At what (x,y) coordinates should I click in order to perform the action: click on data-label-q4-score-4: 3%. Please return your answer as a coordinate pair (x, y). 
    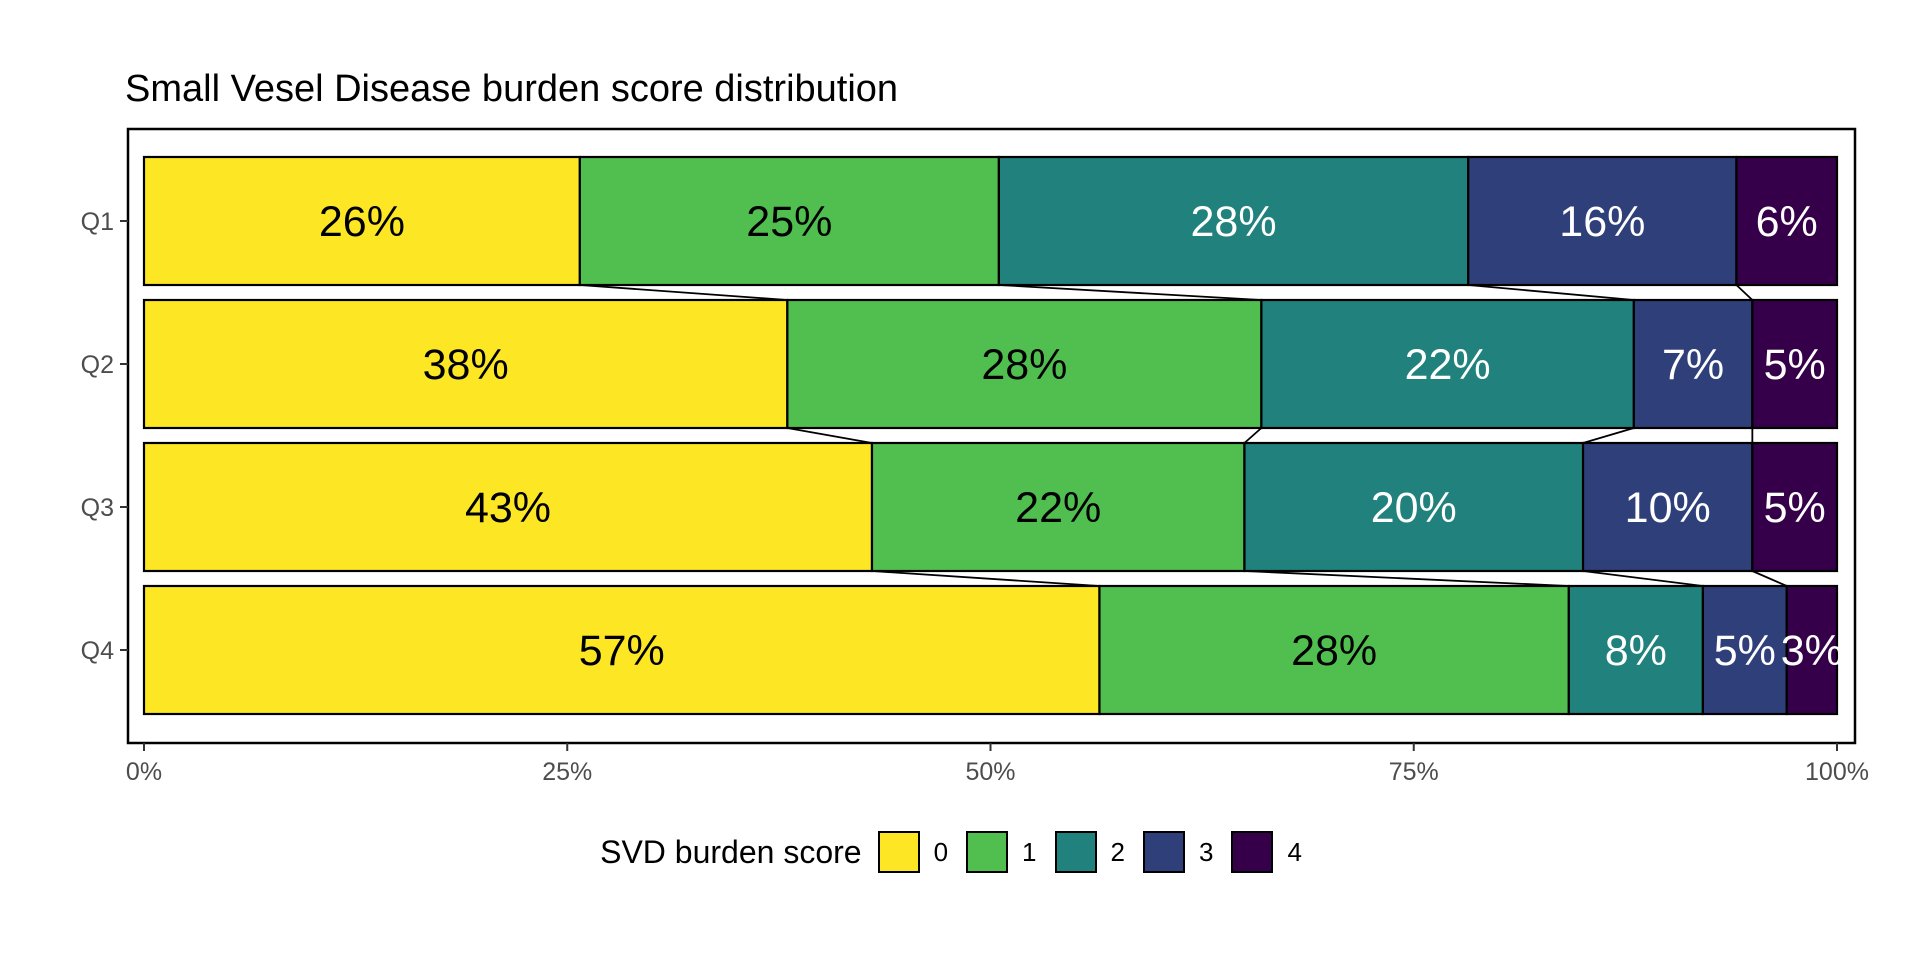
    Looking at the image, I should click on (1812, 651).